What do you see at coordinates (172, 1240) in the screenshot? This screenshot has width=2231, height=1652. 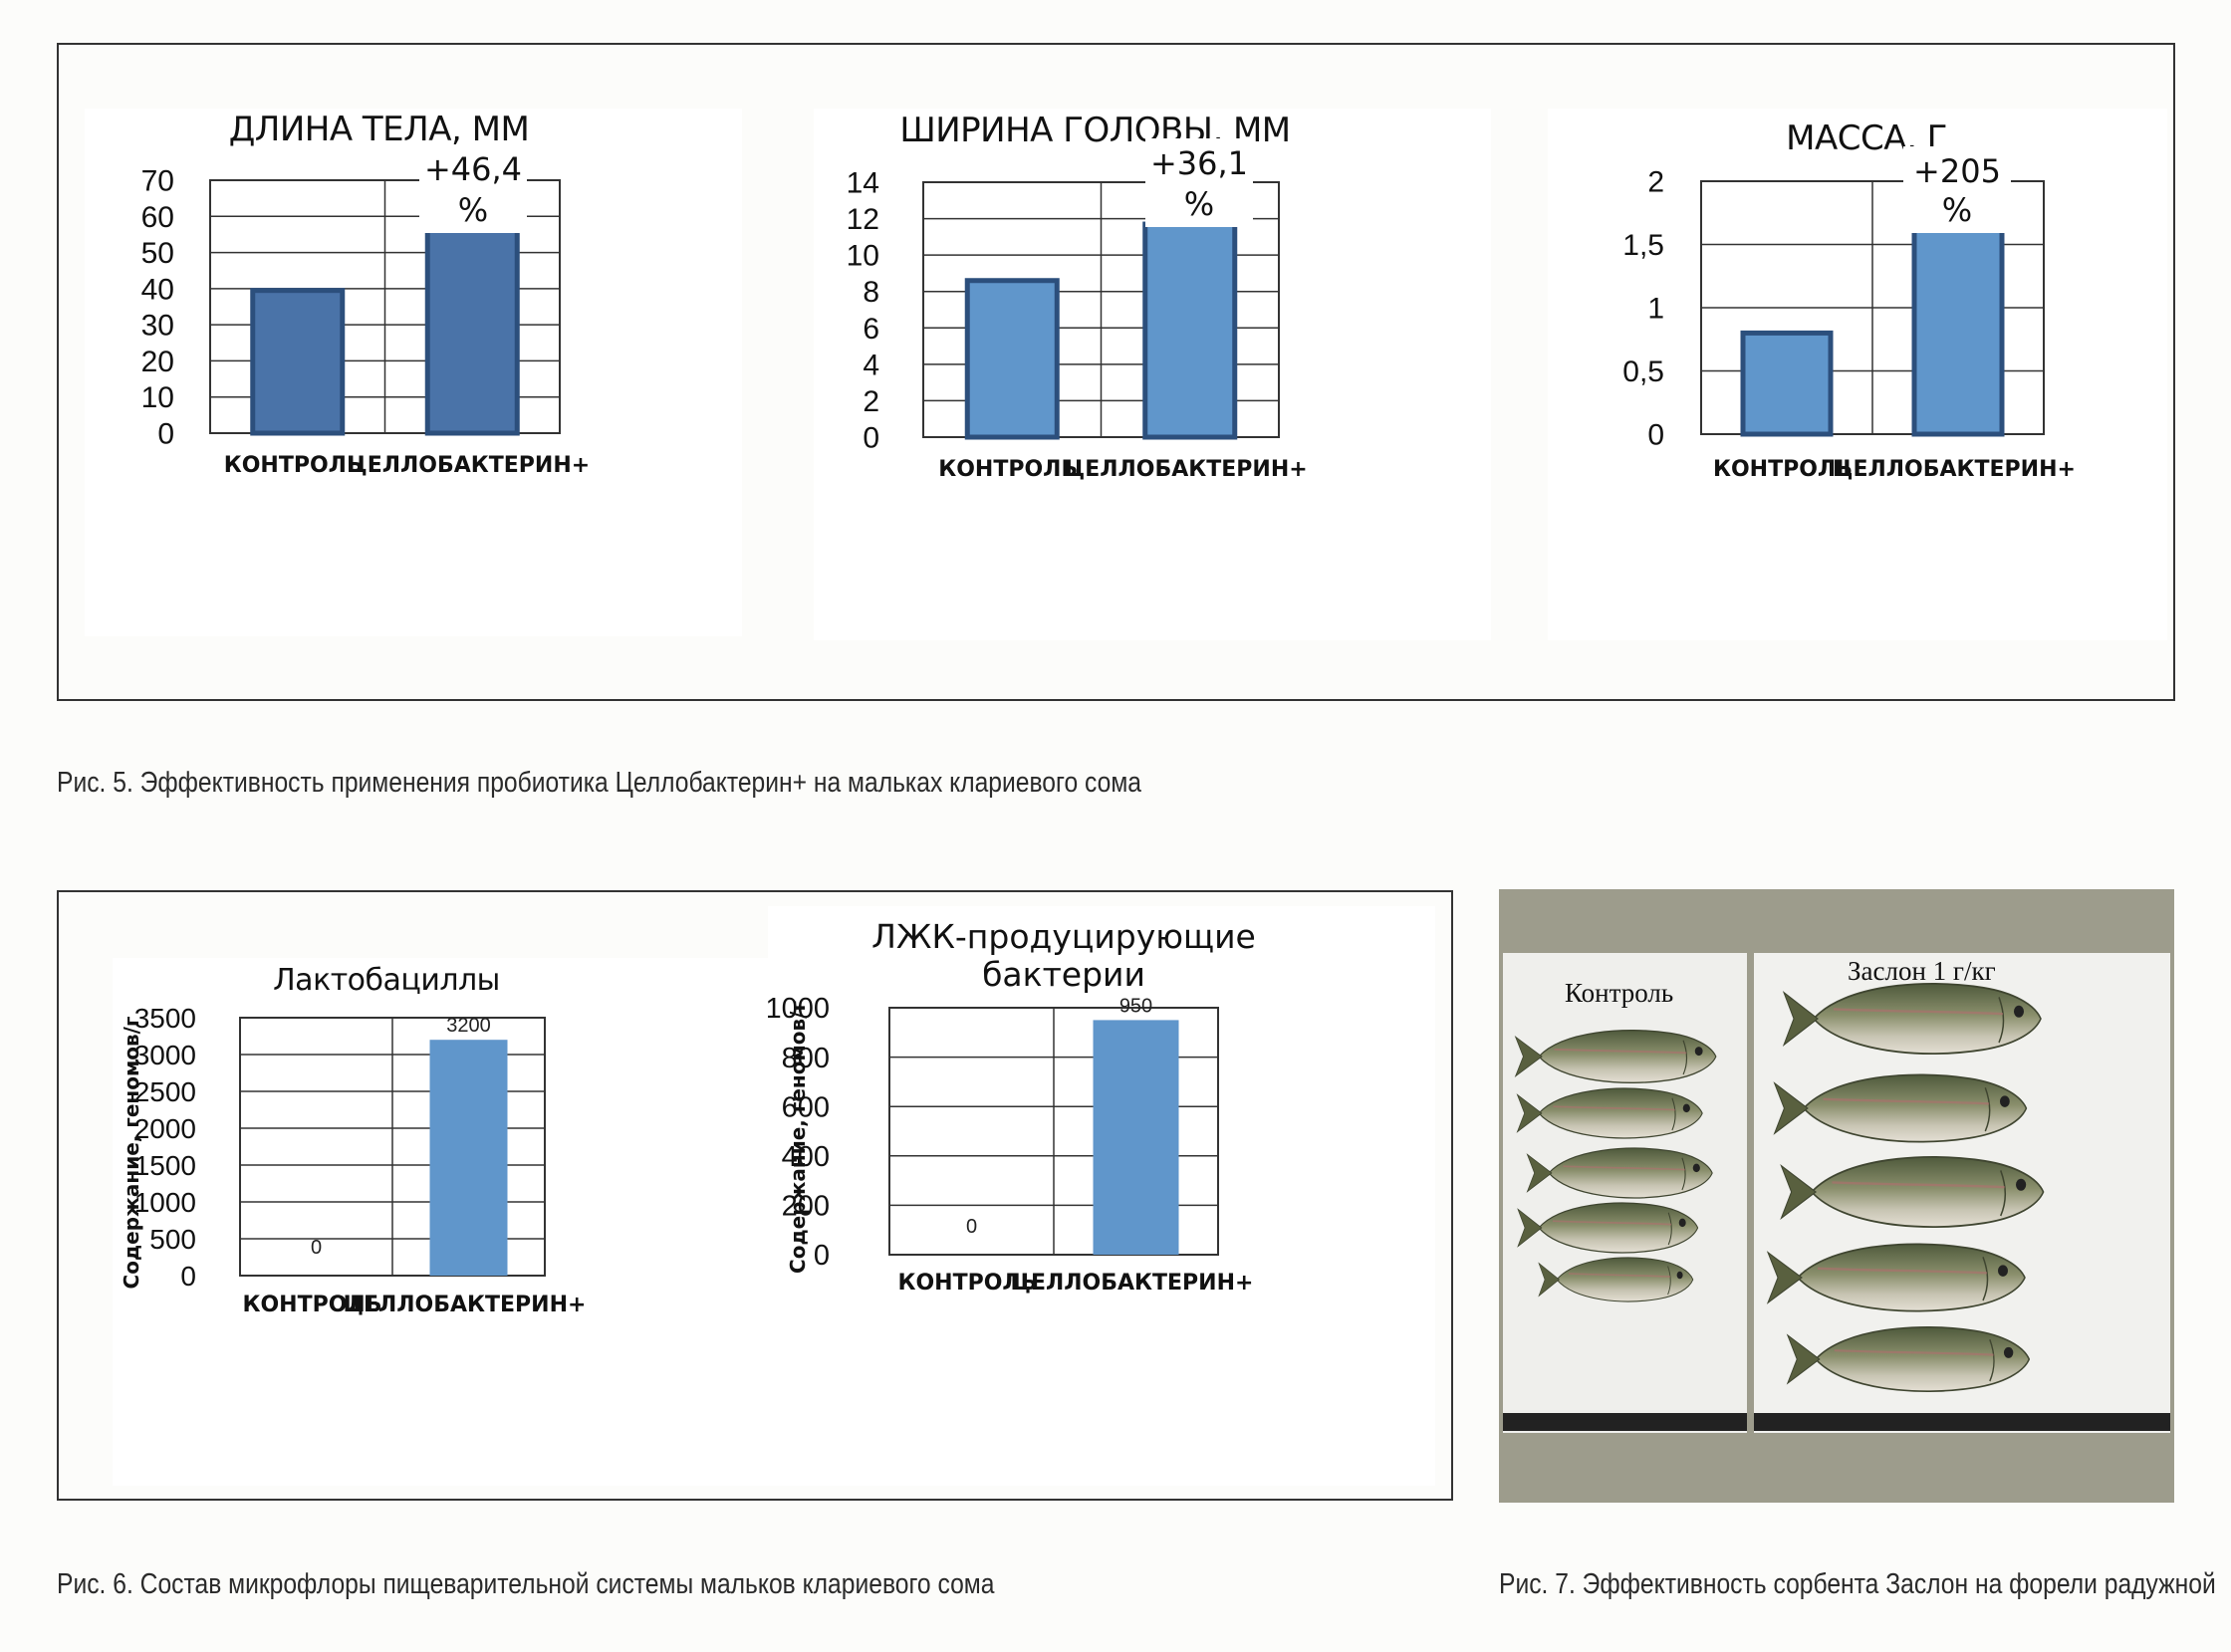 I see `y-tick-label: 500` at bounding box center [172, 1240].